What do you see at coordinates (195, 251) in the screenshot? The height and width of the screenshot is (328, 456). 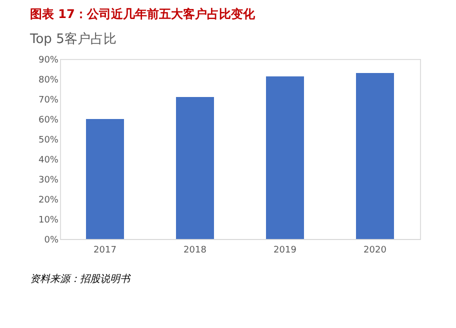 I see `x-tick-label: 2018` at bounding box center [195, 251].